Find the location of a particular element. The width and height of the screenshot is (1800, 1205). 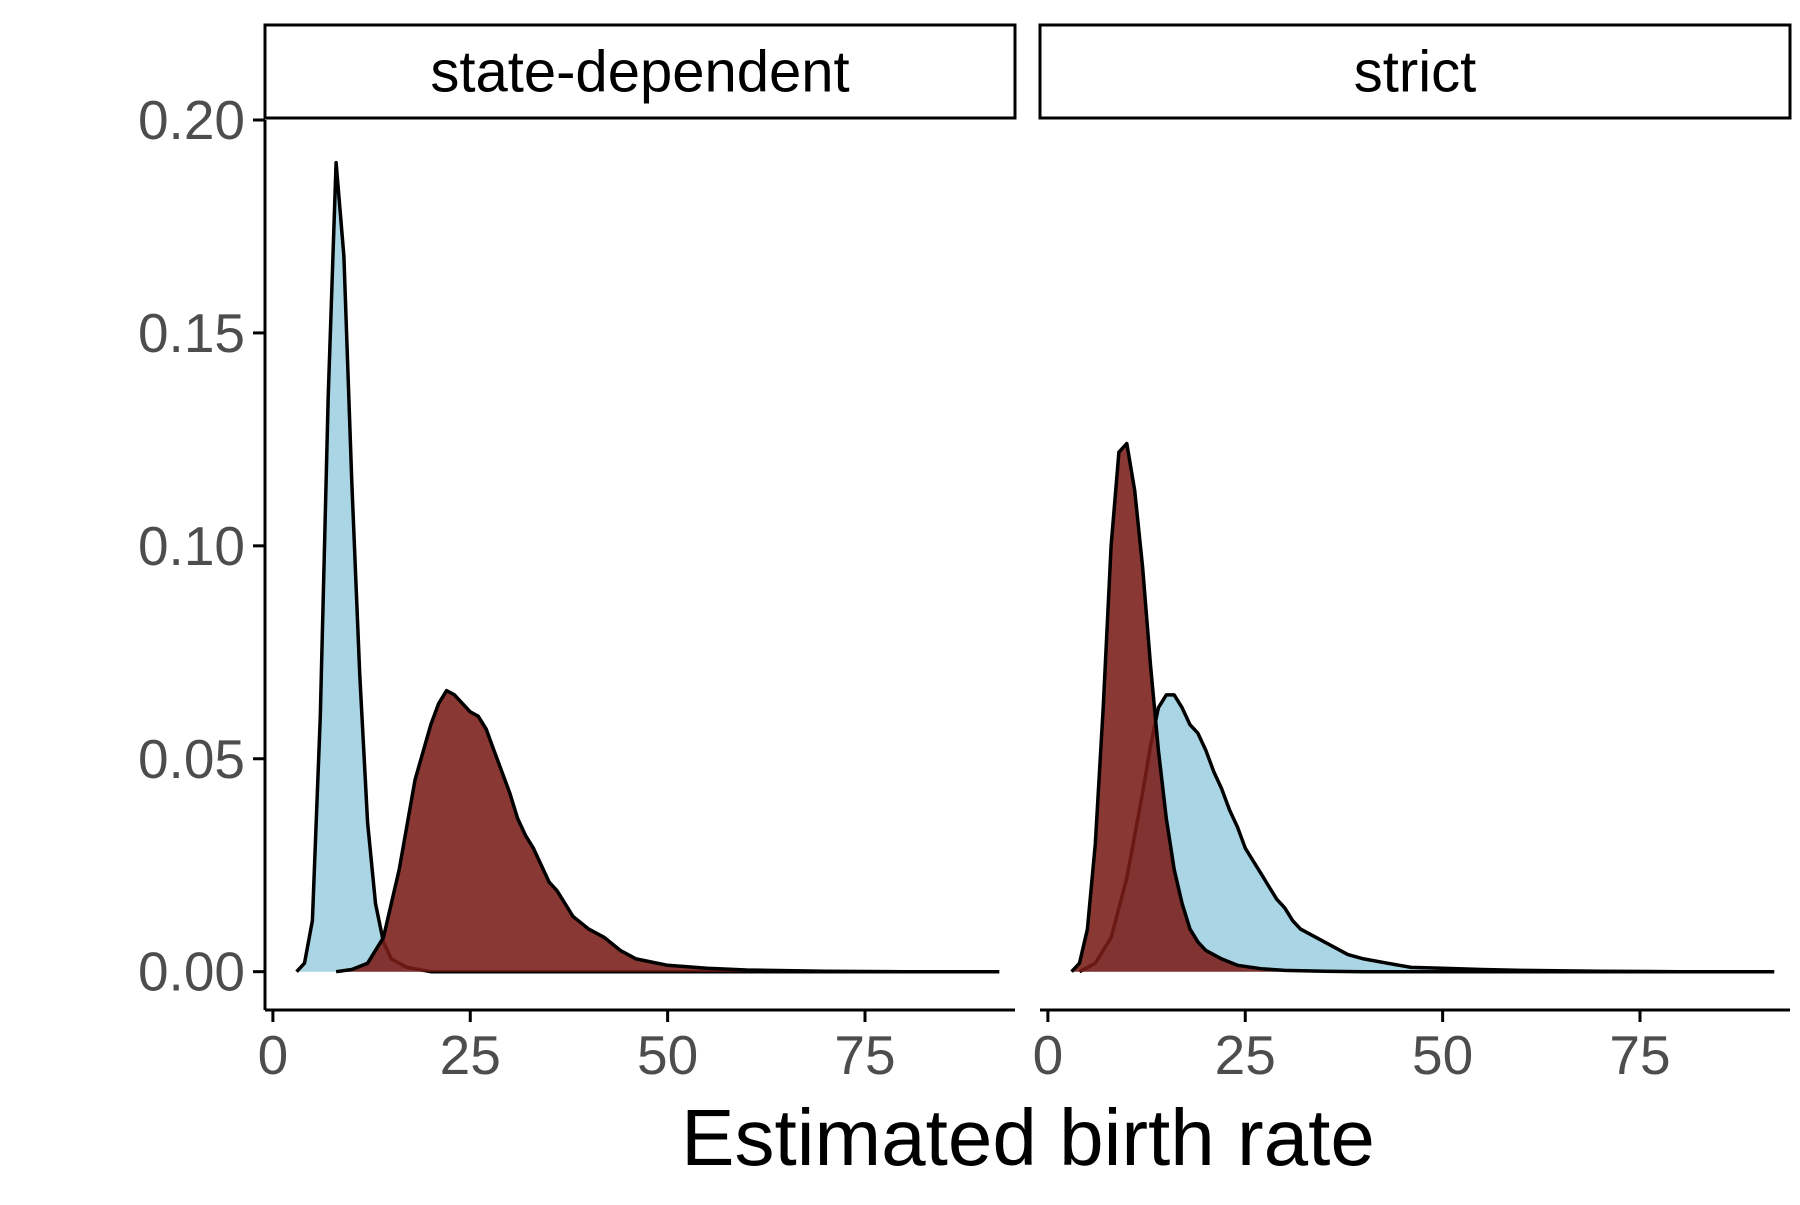

y-tick-label: 0.00 is located at coordinates (191, 972).